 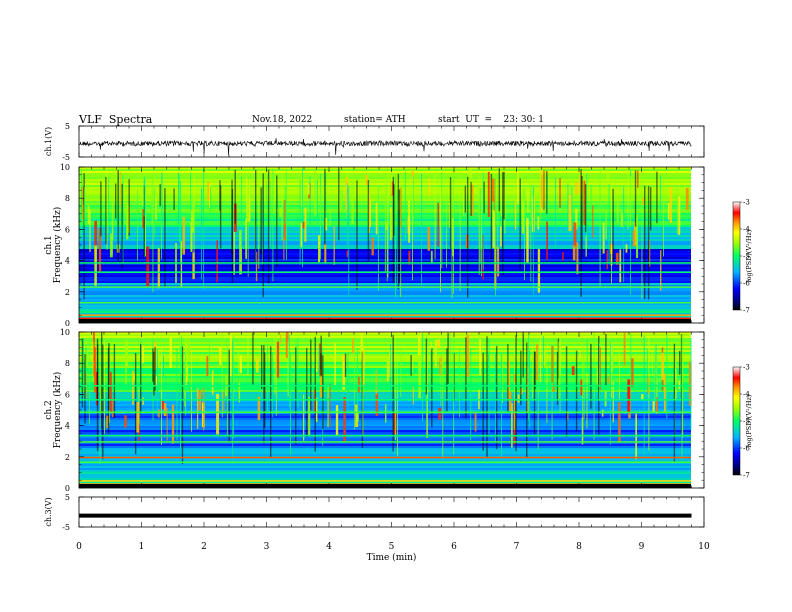 What do you see at coordinates (454, 547) in the screenshot?
I see `x-tick-label: 6` at bounding box center [454, 547].